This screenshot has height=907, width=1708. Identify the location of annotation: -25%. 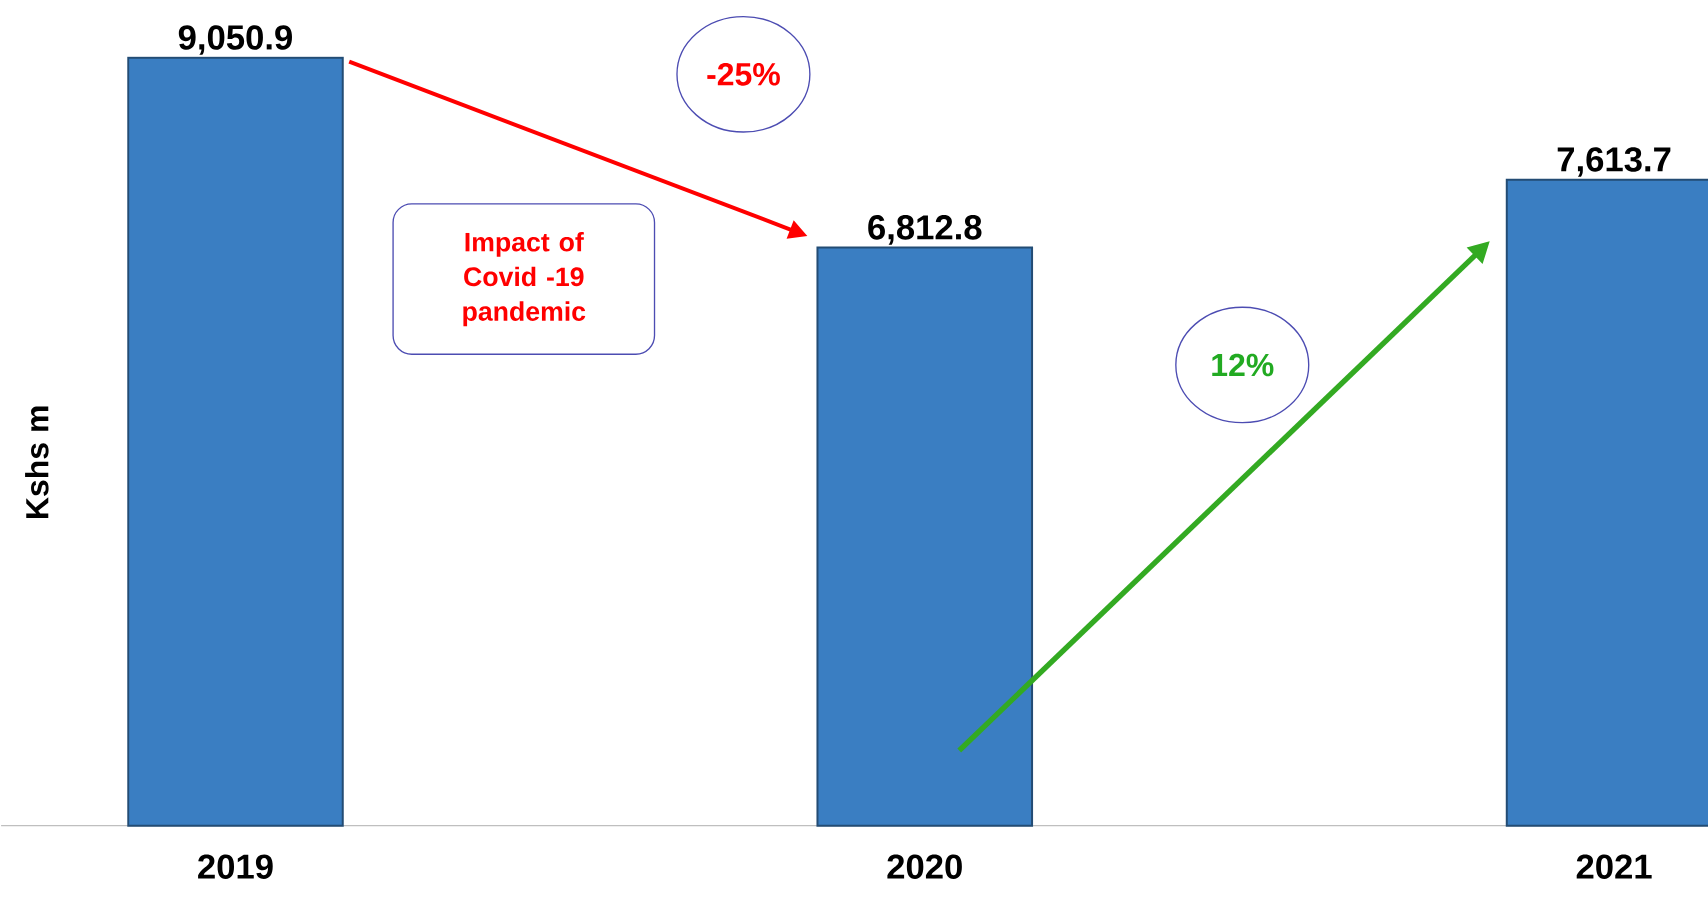
(743, 74).